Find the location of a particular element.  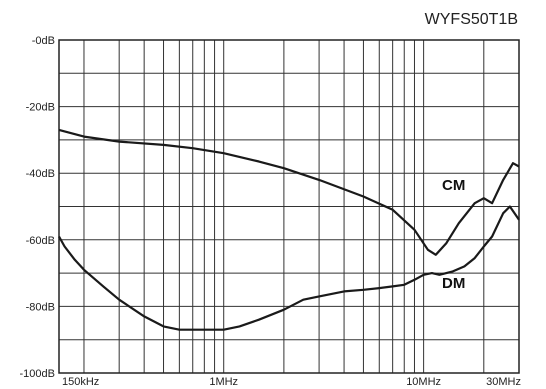

y-tick-label: -100dB is located at coordinates (37, 374).